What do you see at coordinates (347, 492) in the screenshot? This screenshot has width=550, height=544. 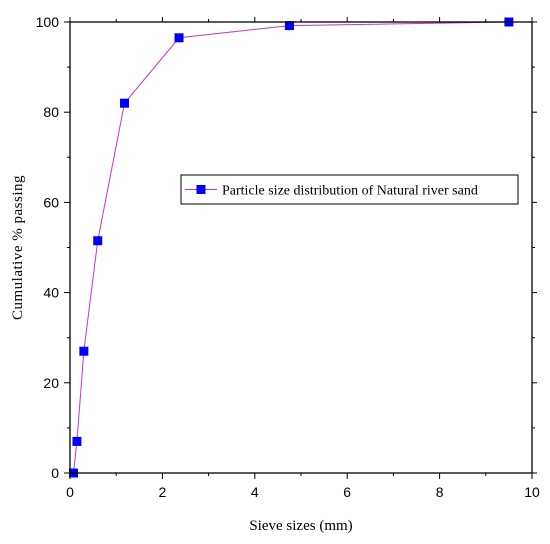 I see `x-tick-label: 6` at bounding box center [347, 492].